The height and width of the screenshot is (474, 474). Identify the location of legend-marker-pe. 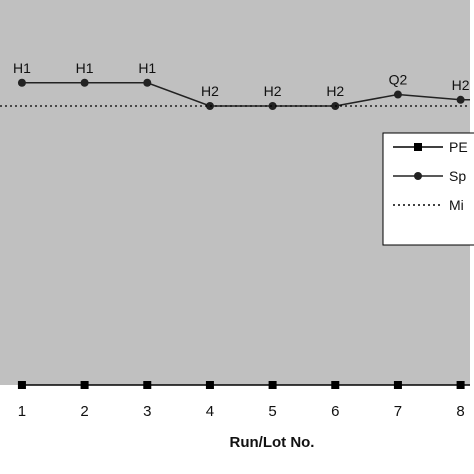
(418, 147).